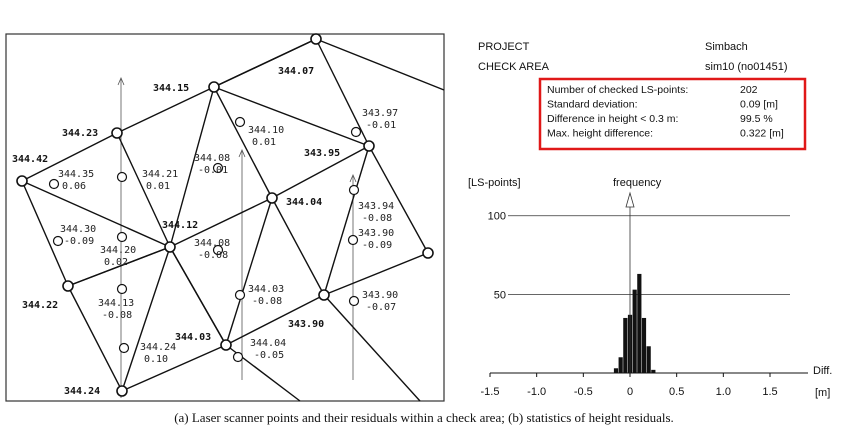 The height and width of the screenshot is (439, 848). What do you see at coordinates (116, 303) in the screenshot?
I see `check-value: 344.13` at bounding box center [116, 303].